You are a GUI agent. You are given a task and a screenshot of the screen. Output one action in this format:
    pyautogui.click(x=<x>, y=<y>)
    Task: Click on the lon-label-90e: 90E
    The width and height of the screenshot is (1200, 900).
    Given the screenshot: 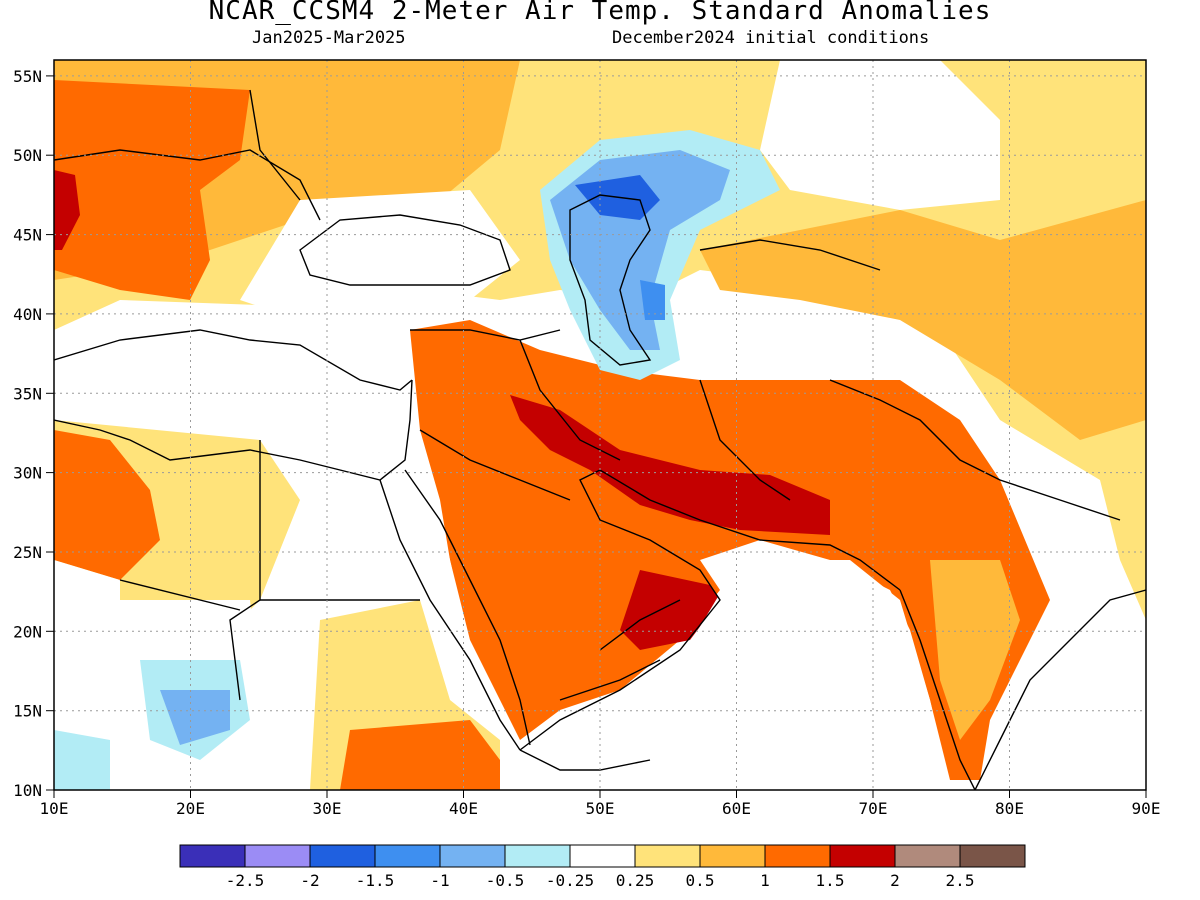 What is the action you would take?
    pyautogui.click(x=1146, y=808)
    